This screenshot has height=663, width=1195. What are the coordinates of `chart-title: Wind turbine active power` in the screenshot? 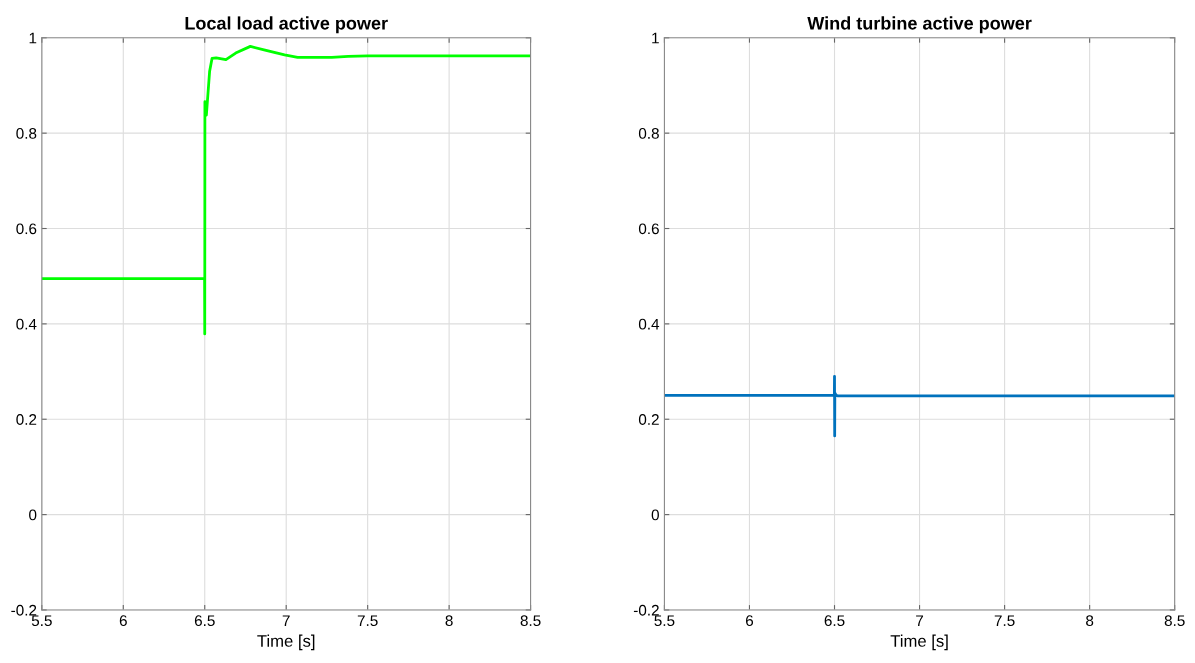 It's located at (919, 25).